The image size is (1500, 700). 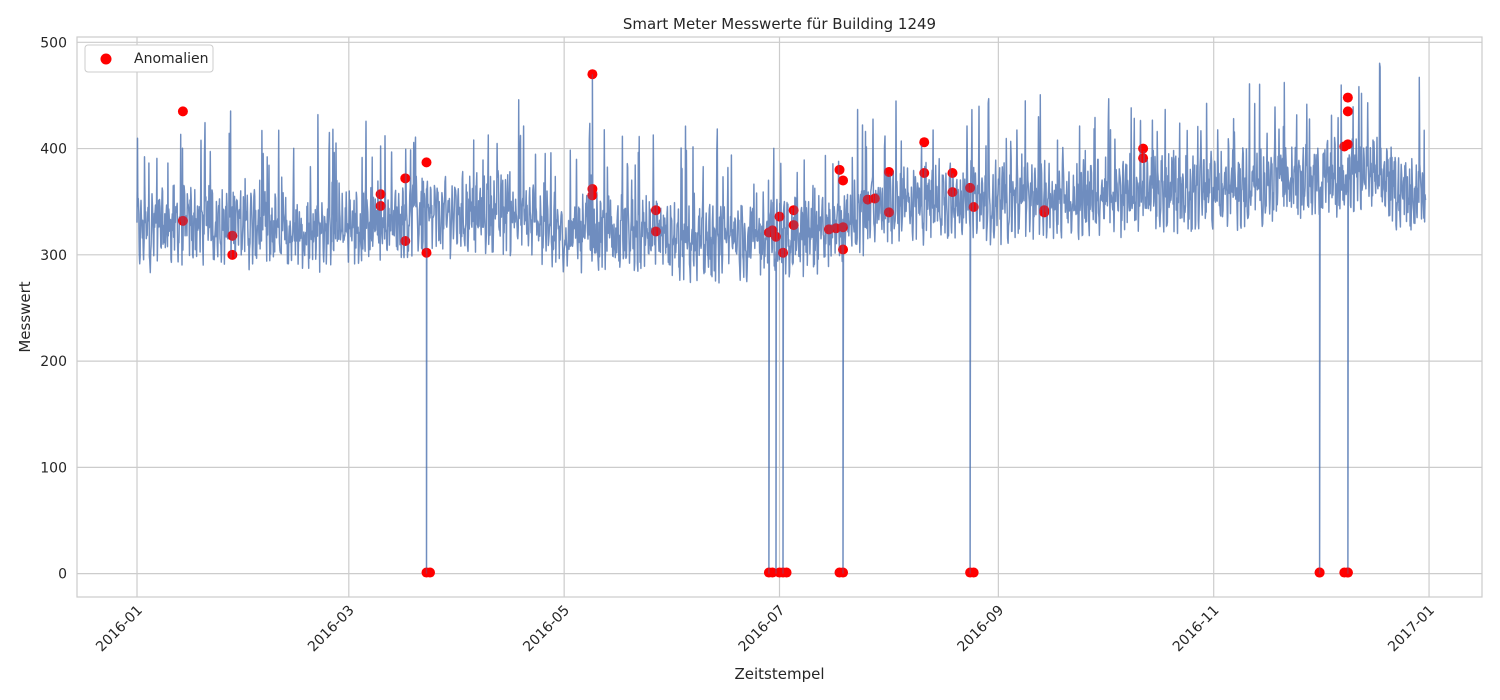 What do you see at coordinates (171, 59) in the screenshot?
I see `legend-label: Anomalien` at bounding box center [171, 59].